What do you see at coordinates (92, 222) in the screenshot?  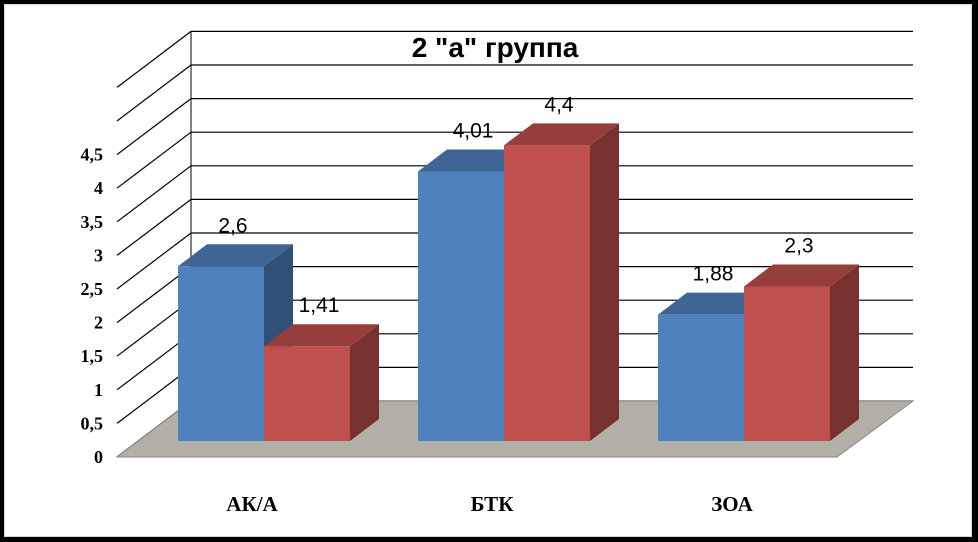 I see `y-tick-label: 3,5` at bounding box center [92, 222].